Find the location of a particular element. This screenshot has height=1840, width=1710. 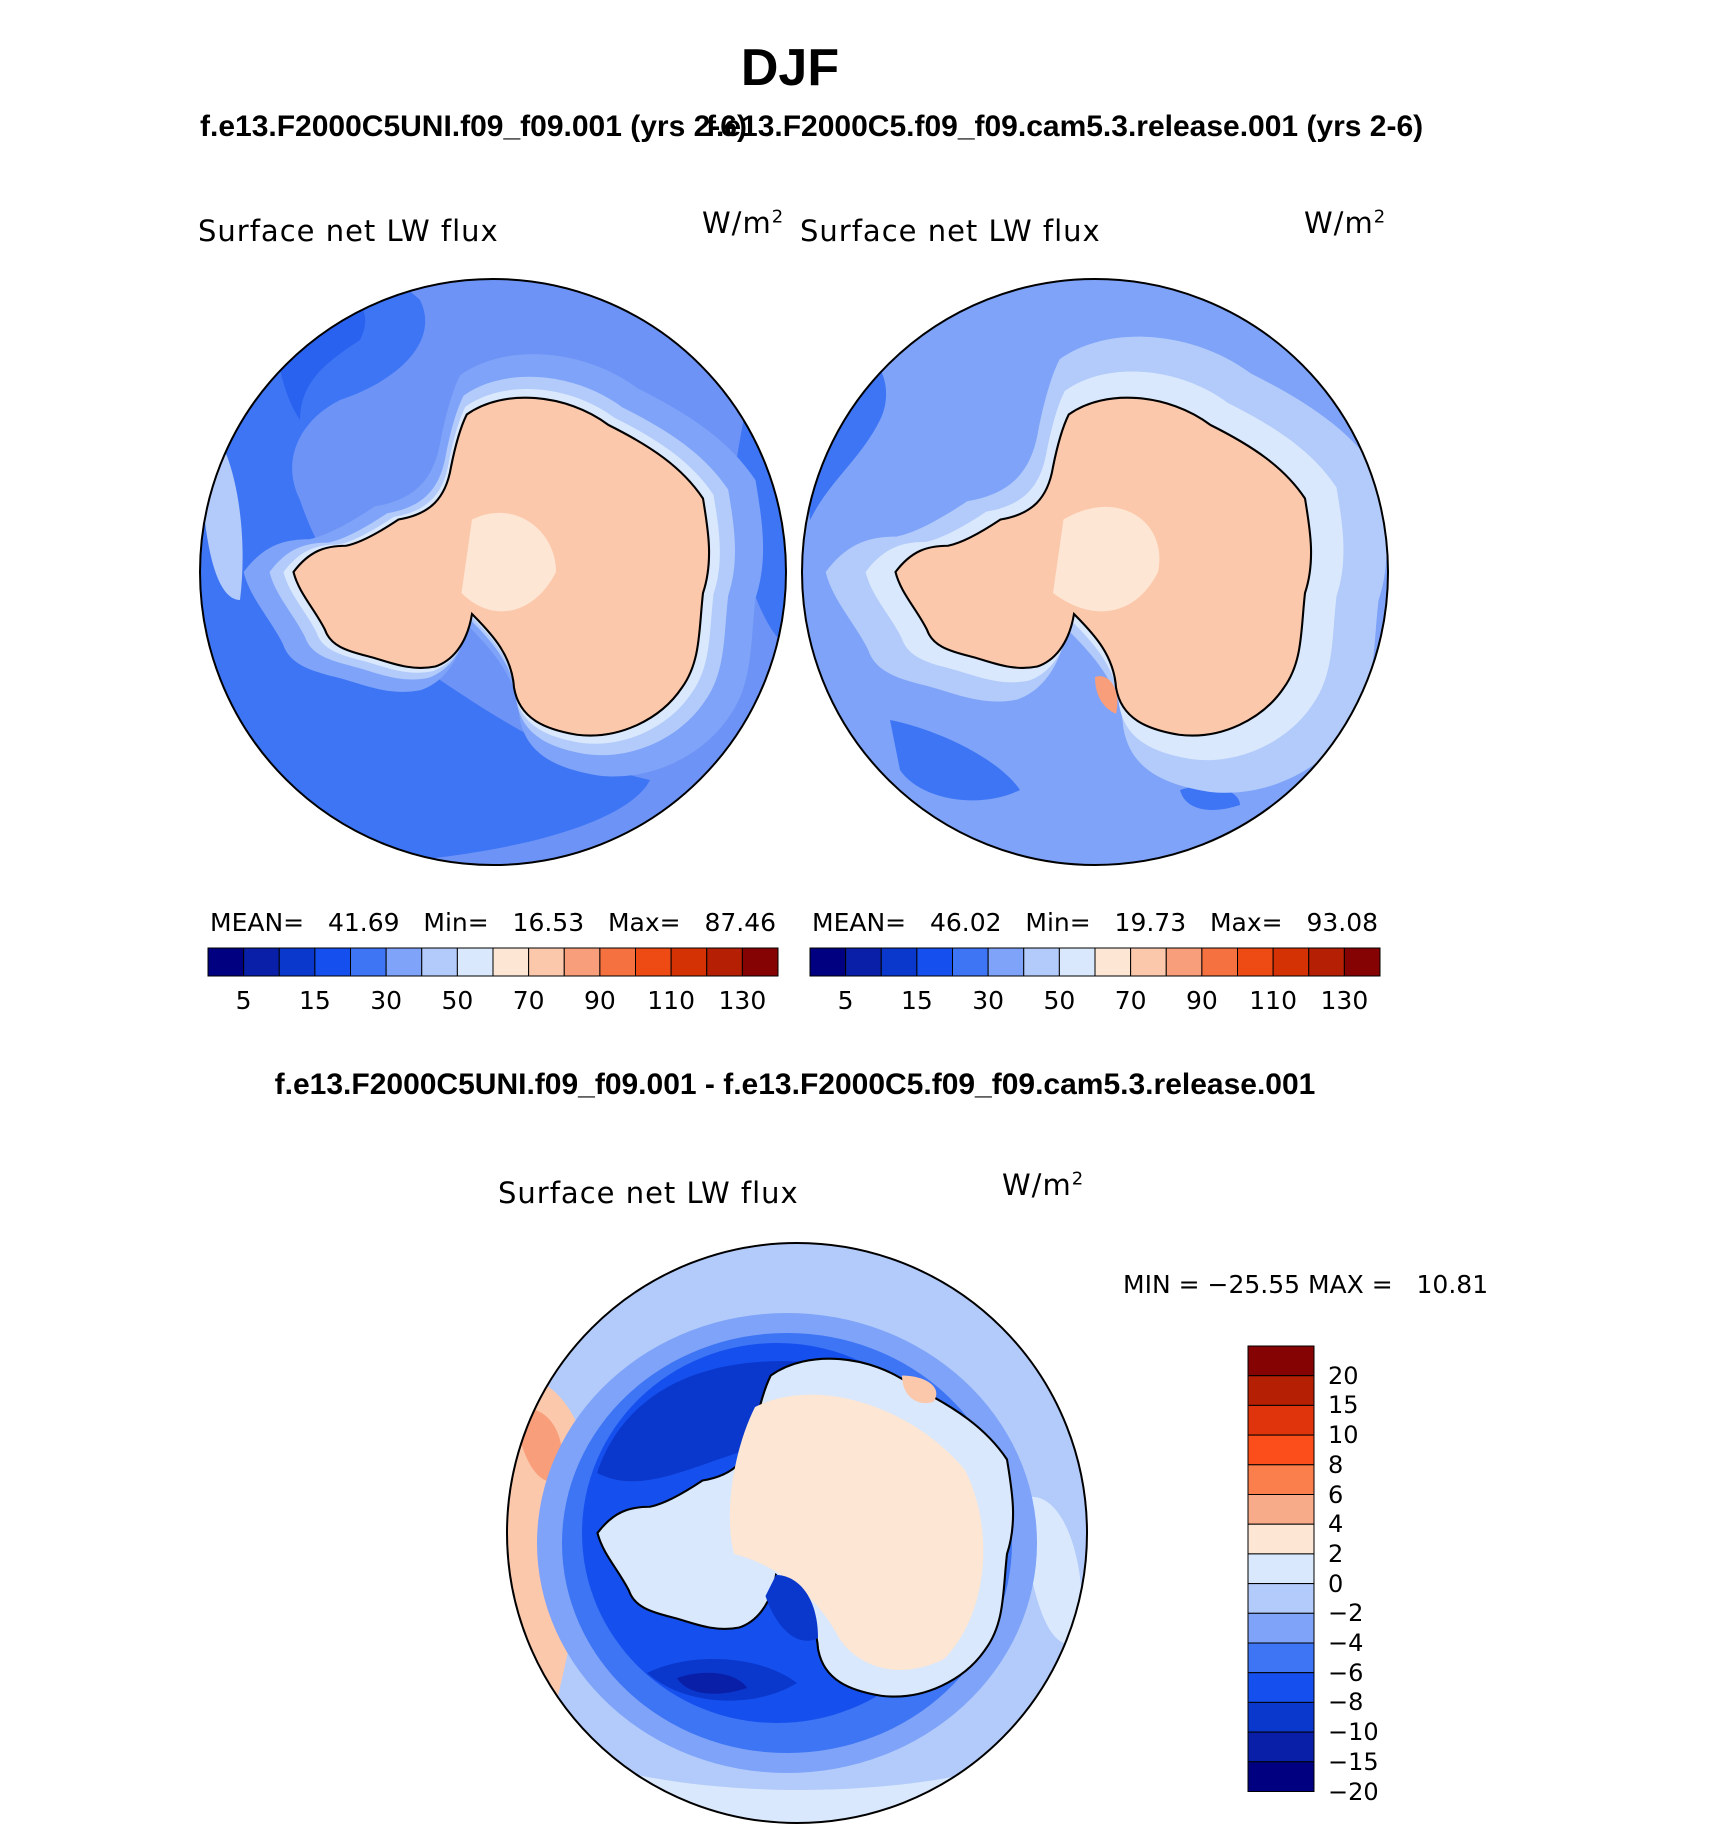

colorbar-tick-label: 6 is located at coordinates (1336, 1494).